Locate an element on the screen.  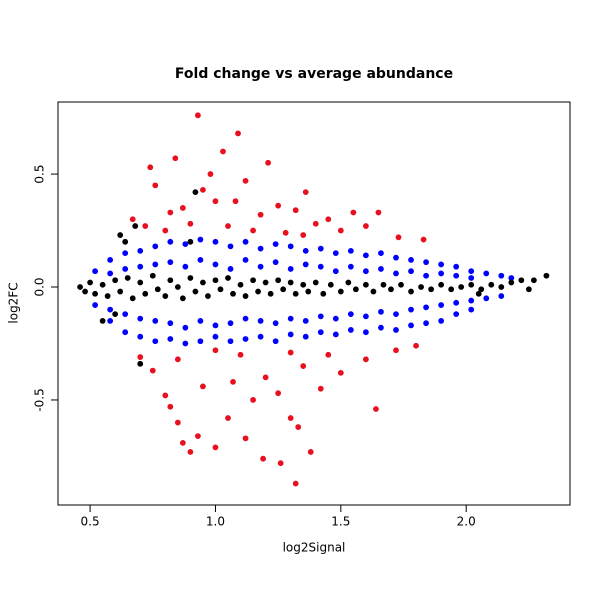
x-tick-label: 0.5 is located at coordinates (90, 522).